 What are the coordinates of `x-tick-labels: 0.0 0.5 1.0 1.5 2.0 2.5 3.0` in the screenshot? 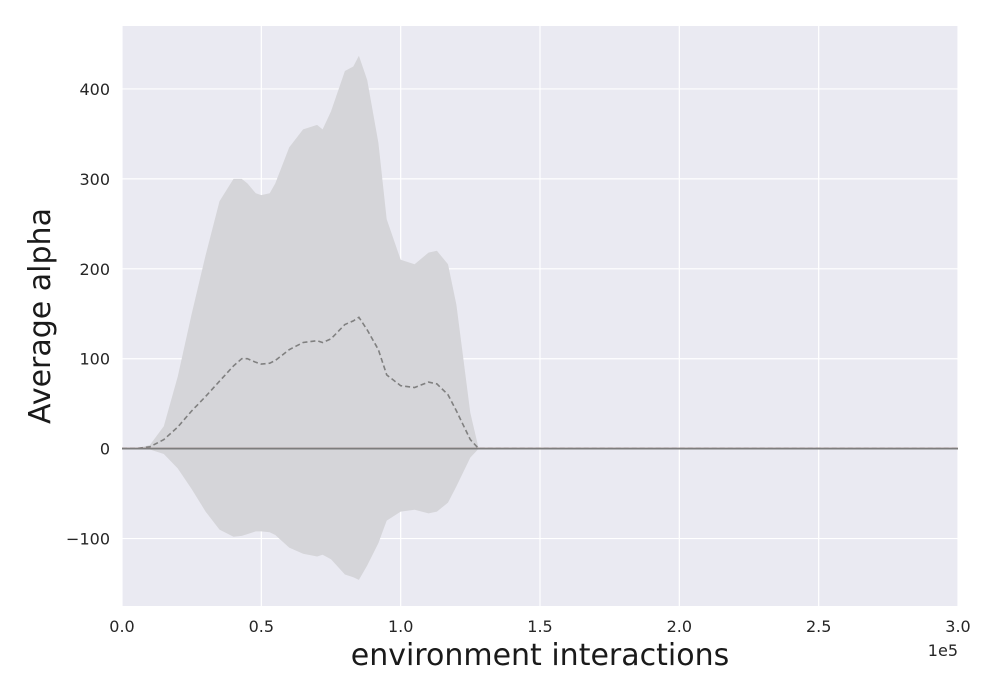 It's located at (539, 626).